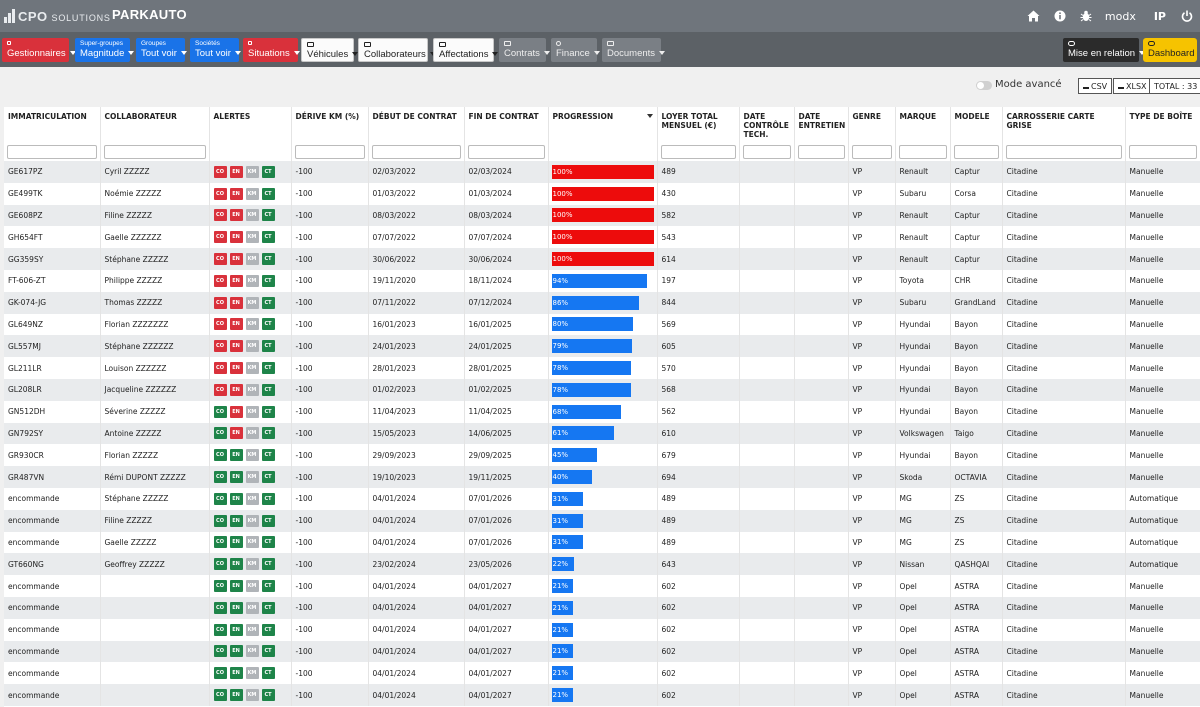  Describe the element at coordinates (330, 124) in the screenshot. I see `column-header: DÉRIVE KM (%)` at that location.